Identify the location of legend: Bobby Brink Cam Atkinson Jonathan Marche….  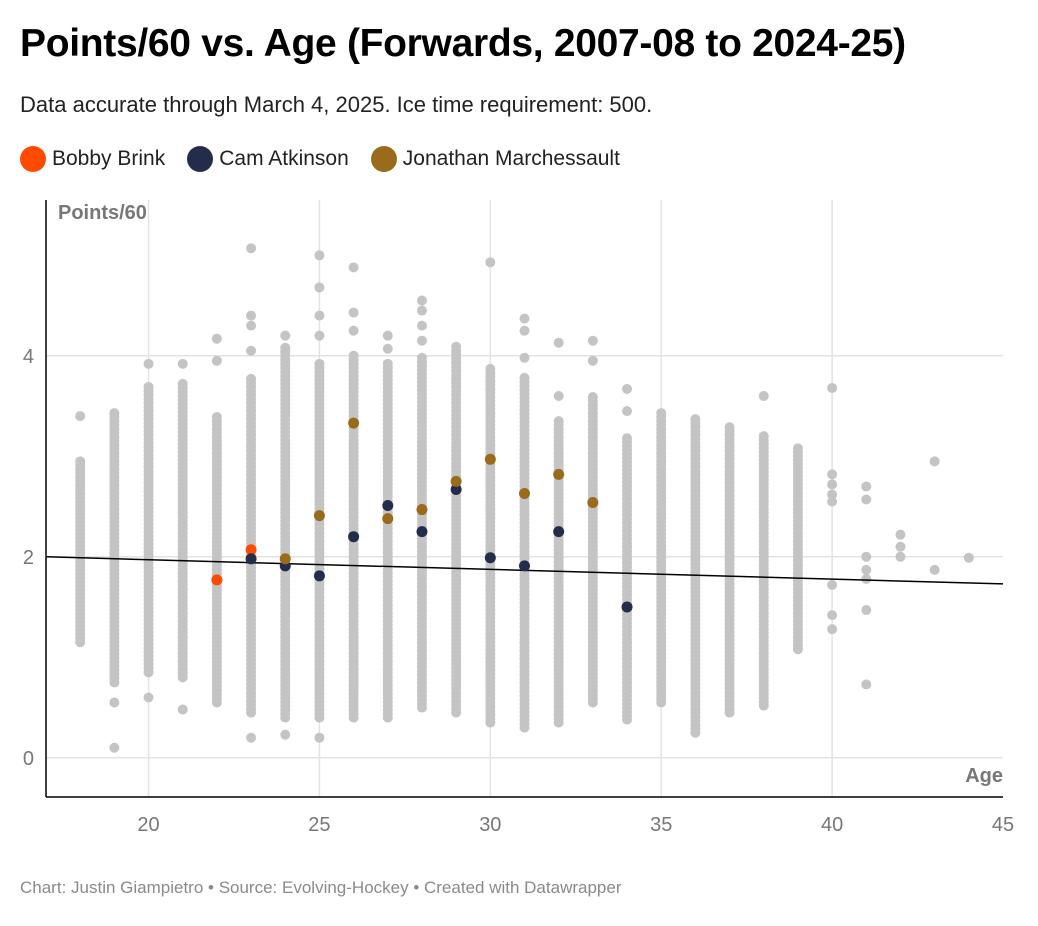
(320, 159).